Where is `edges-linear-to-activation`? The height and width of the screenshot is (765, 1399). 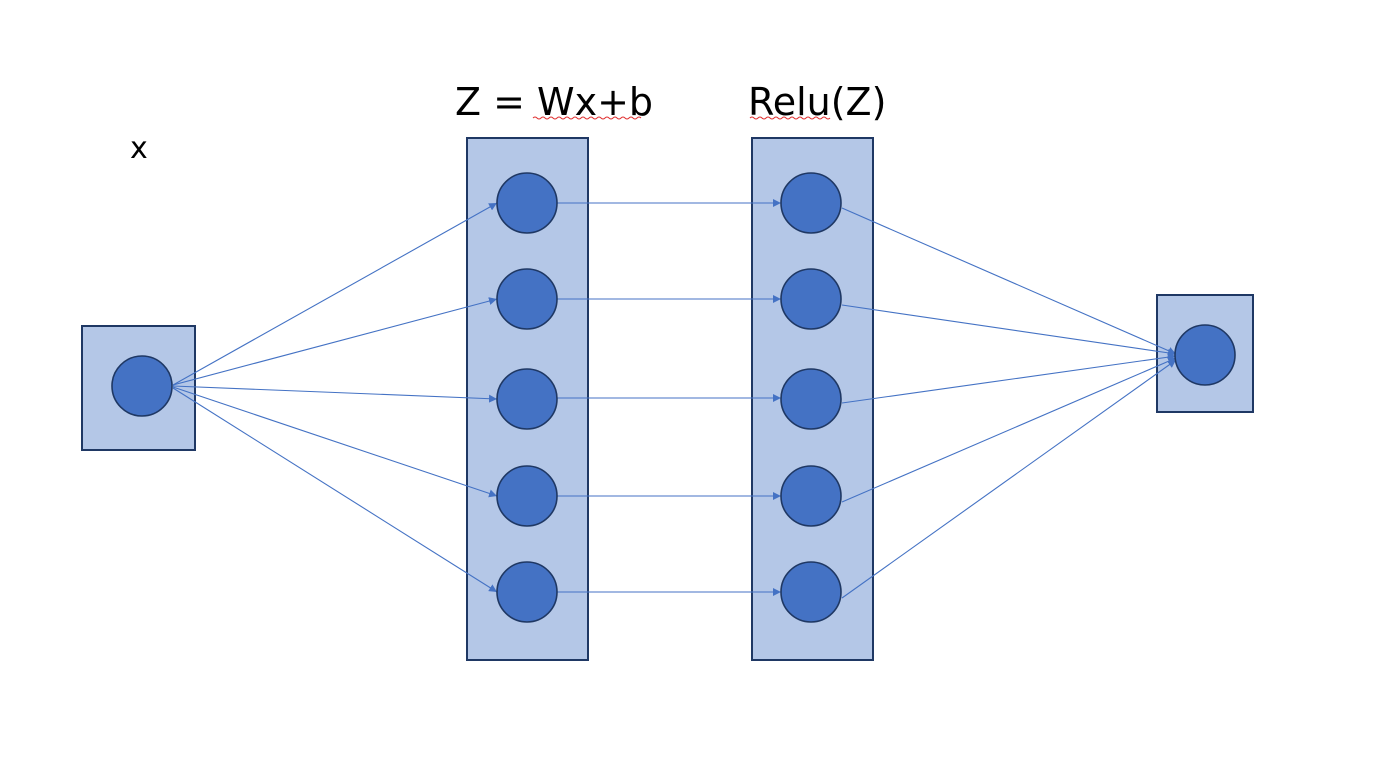
edges-linear-to-activation is located at coordinates (669, 397).